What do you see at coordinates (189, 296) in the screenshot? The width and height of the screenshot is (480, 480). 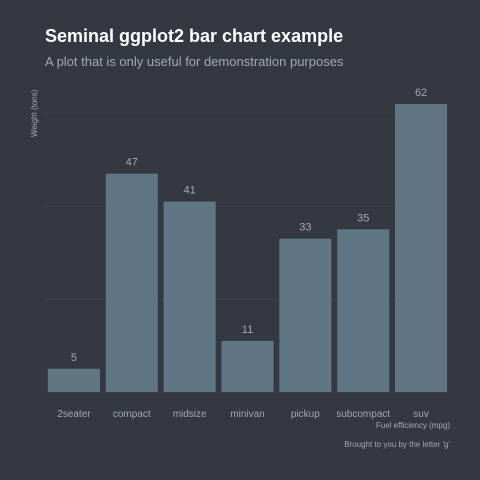 I see `bar-midsize` at bounding box center [189, 296].